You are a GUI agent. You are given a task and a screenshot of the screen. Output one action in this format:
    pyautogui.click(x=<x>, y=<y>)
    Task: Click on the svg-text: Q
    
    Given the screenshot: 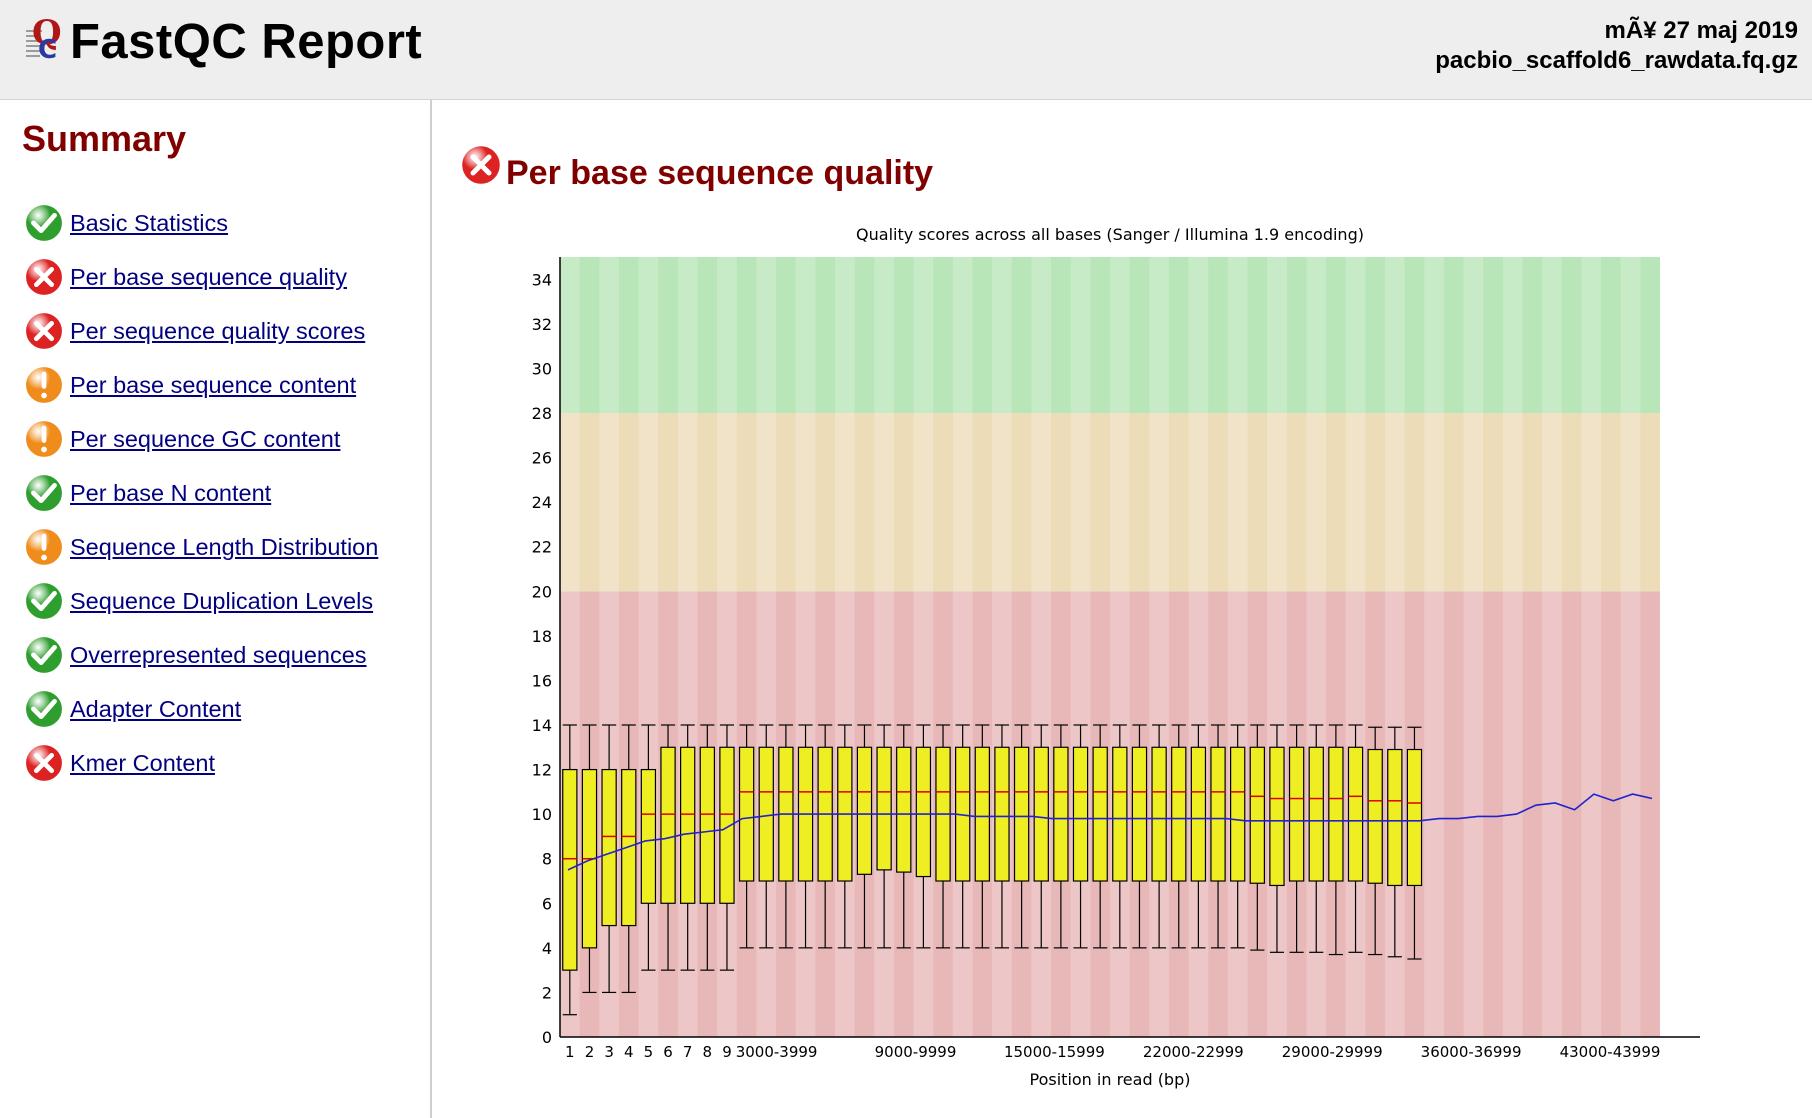 What is the action you would take?
    pyautogui.click(x=47, y=33)
    